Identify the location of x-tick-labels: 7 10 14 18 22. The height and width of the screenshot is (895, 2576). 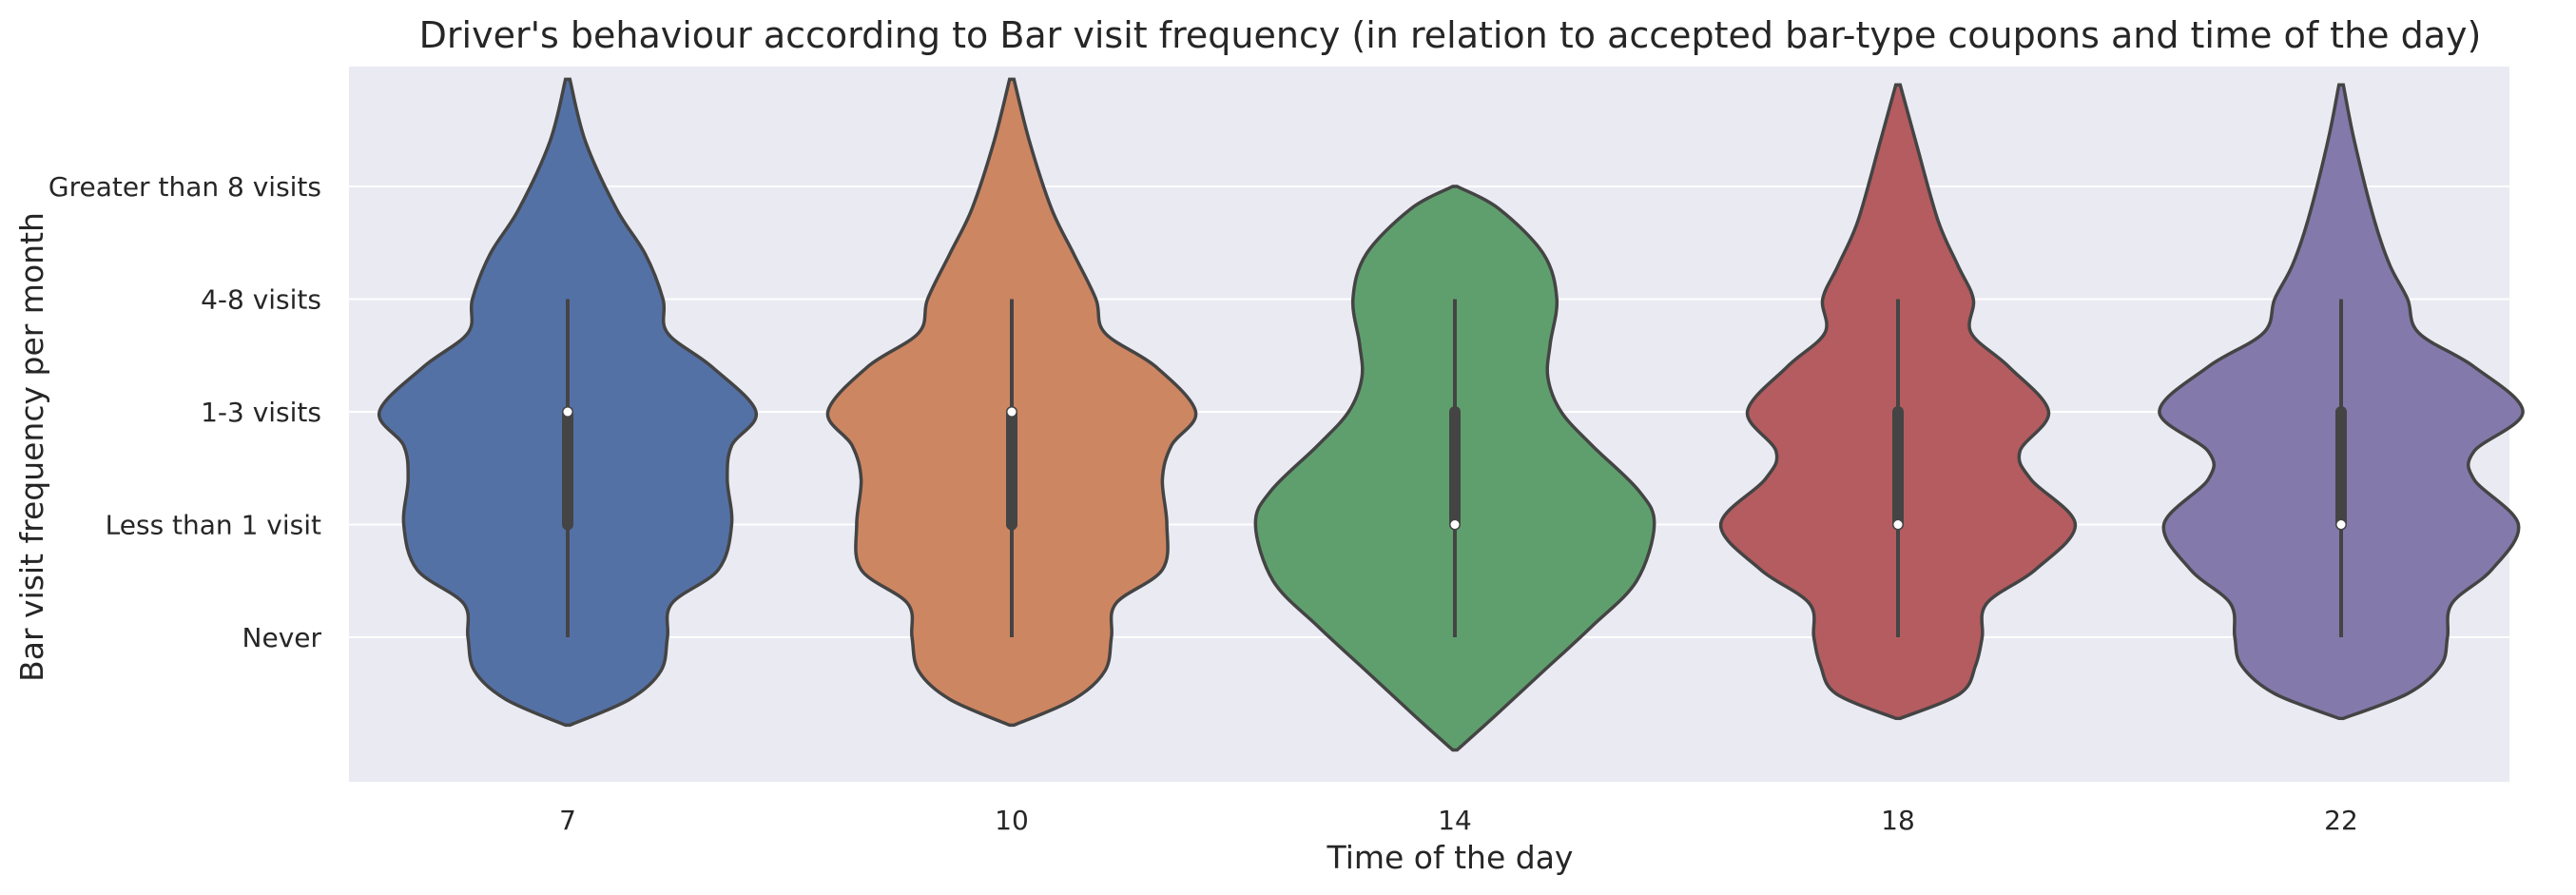
(1458, 821).